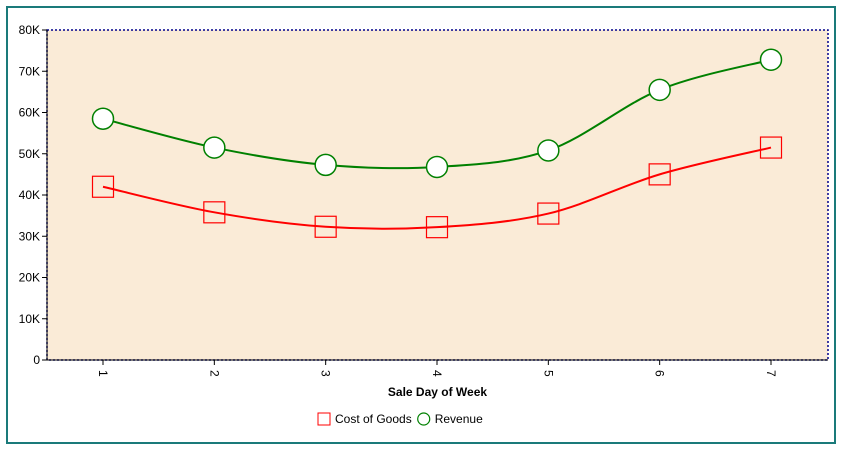 The image size is (846, 450). What do you see at coordinates (373, 419) in the screenshot?
I see `legend-label-cost-of-goods: Cost of Goods` at bounding box center [373, 419].